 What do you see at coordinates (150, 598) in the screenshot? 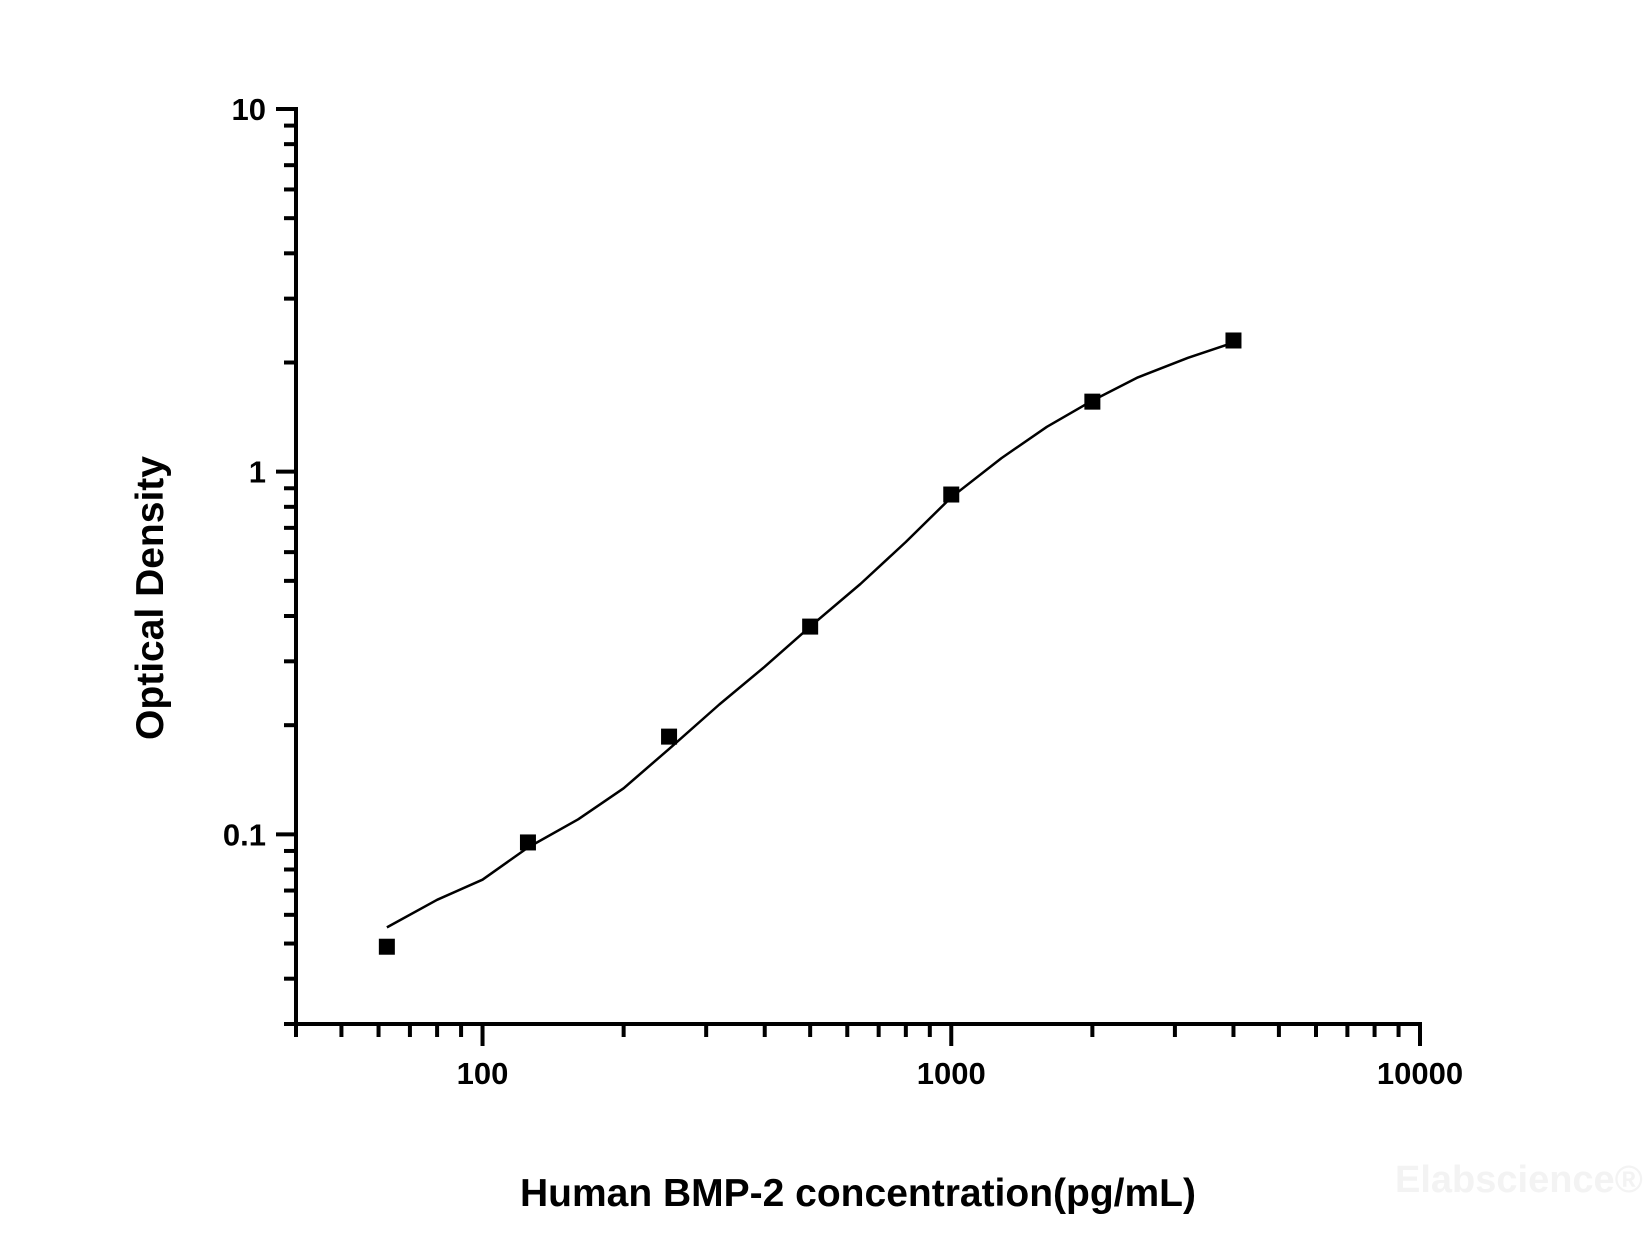
I see `y-axis-title: Optical Density` at bounding box center [150, 598].